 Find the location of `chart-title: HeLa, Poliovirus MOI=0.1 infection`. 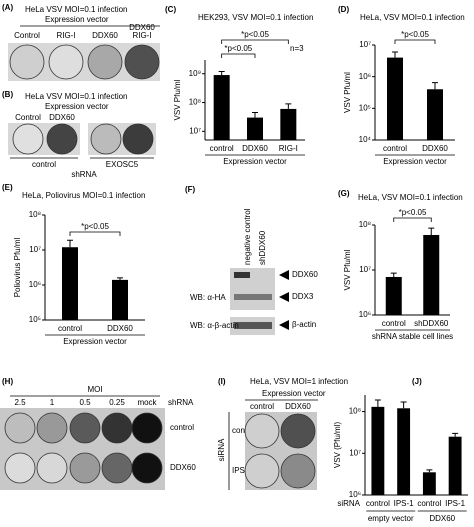

chart-title: HeLa, Poliovirus MOI=0.1 infection is located at coordinates (83, 195).